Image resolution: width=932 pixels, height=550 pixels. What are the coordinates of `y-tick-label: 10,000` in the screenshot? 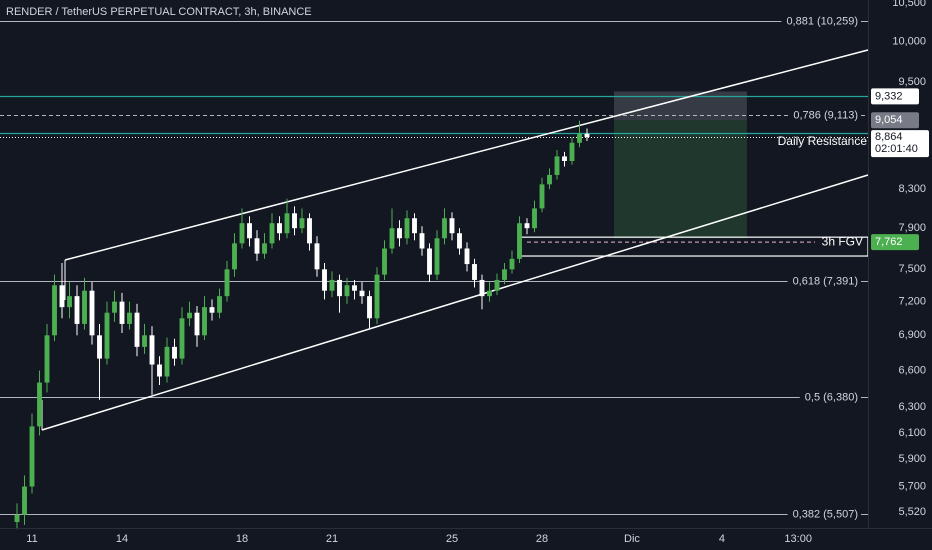 It's located at (909, 42).